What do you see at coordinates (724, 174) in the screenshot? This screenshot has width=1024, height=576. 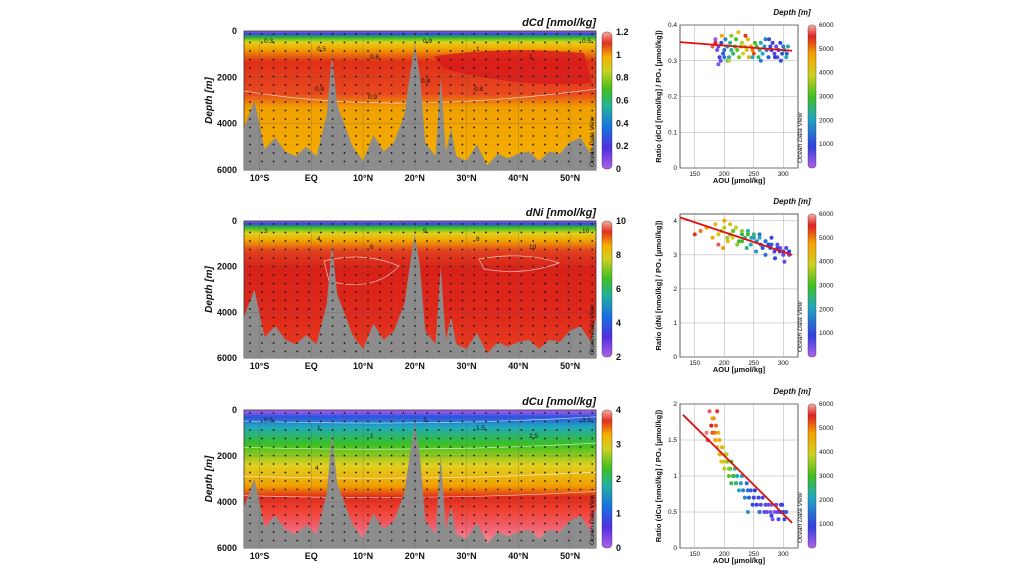 I see `x-tick-label: 200` at bounding box center [724, 174].